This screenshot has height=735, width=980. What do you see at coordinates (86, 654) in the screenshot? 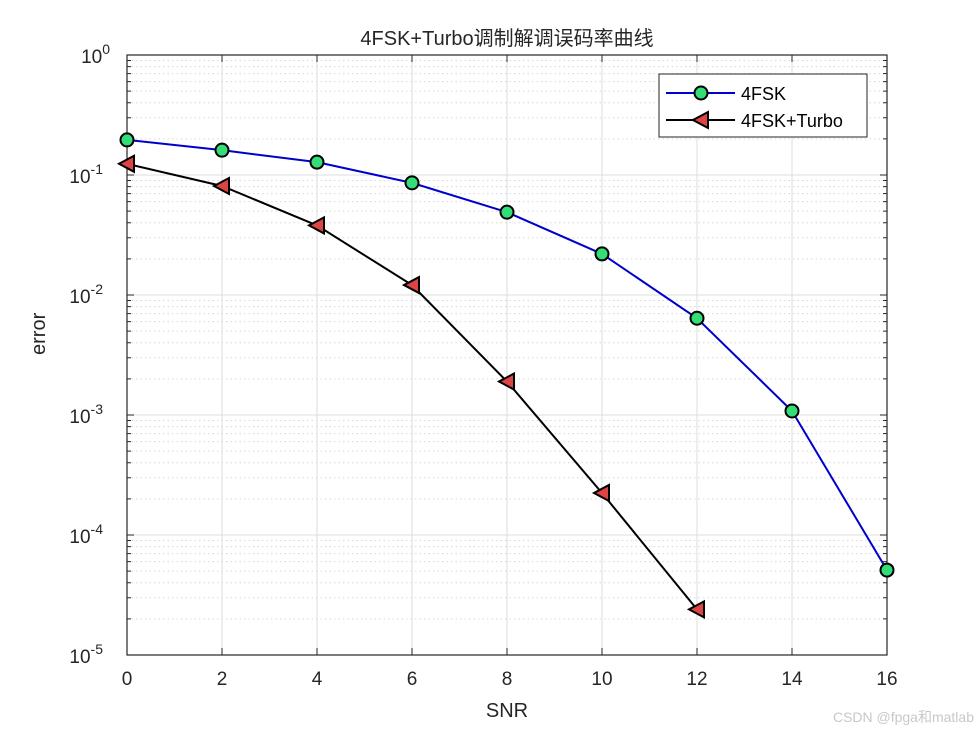
I see `y-tick-label: 10⁻⁵` at bounding box center [86, 654].